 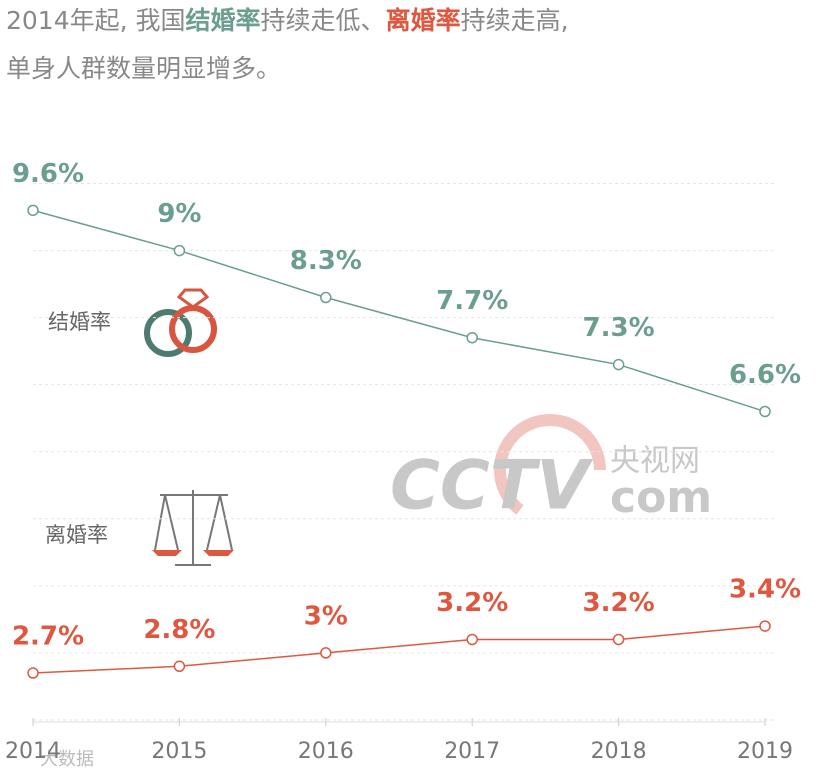 What do you see at coordinates (48, 174) in the screenshot?
I see `data-label: 9.6%` at bounding box center [48, 174].